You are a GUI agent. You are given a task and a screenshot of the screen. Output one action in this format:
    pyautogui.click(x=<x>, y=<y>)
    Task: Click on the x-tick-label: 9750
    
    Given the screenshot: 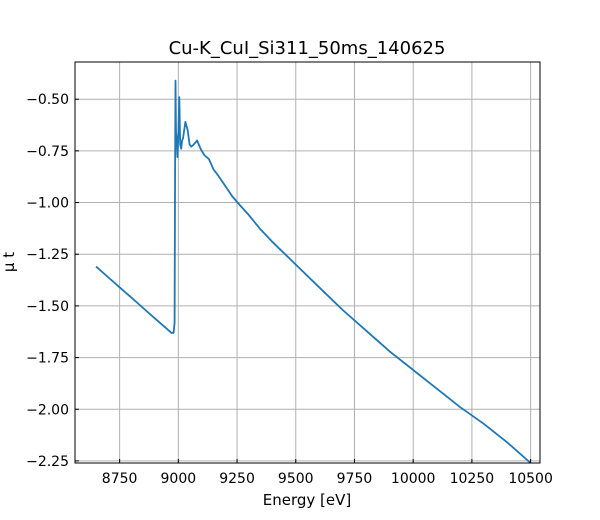 What is the action you would take?
    pyautogui.click(x=355, y=479)
    